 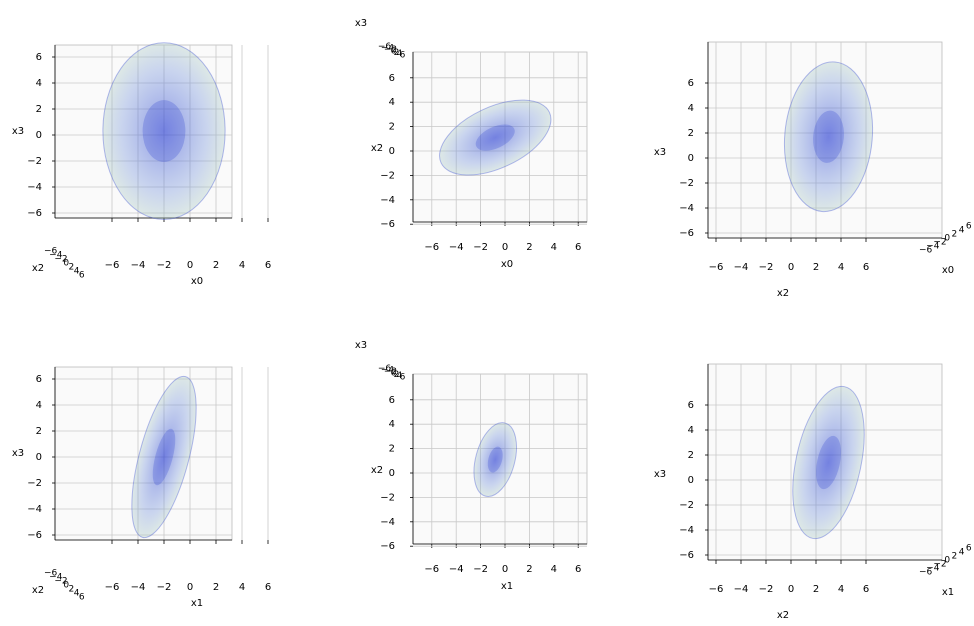 What do you see at coordinates (361, 23) in the screenshot?
I see `z-axis-label: x3` at bounding box center [361, 23].